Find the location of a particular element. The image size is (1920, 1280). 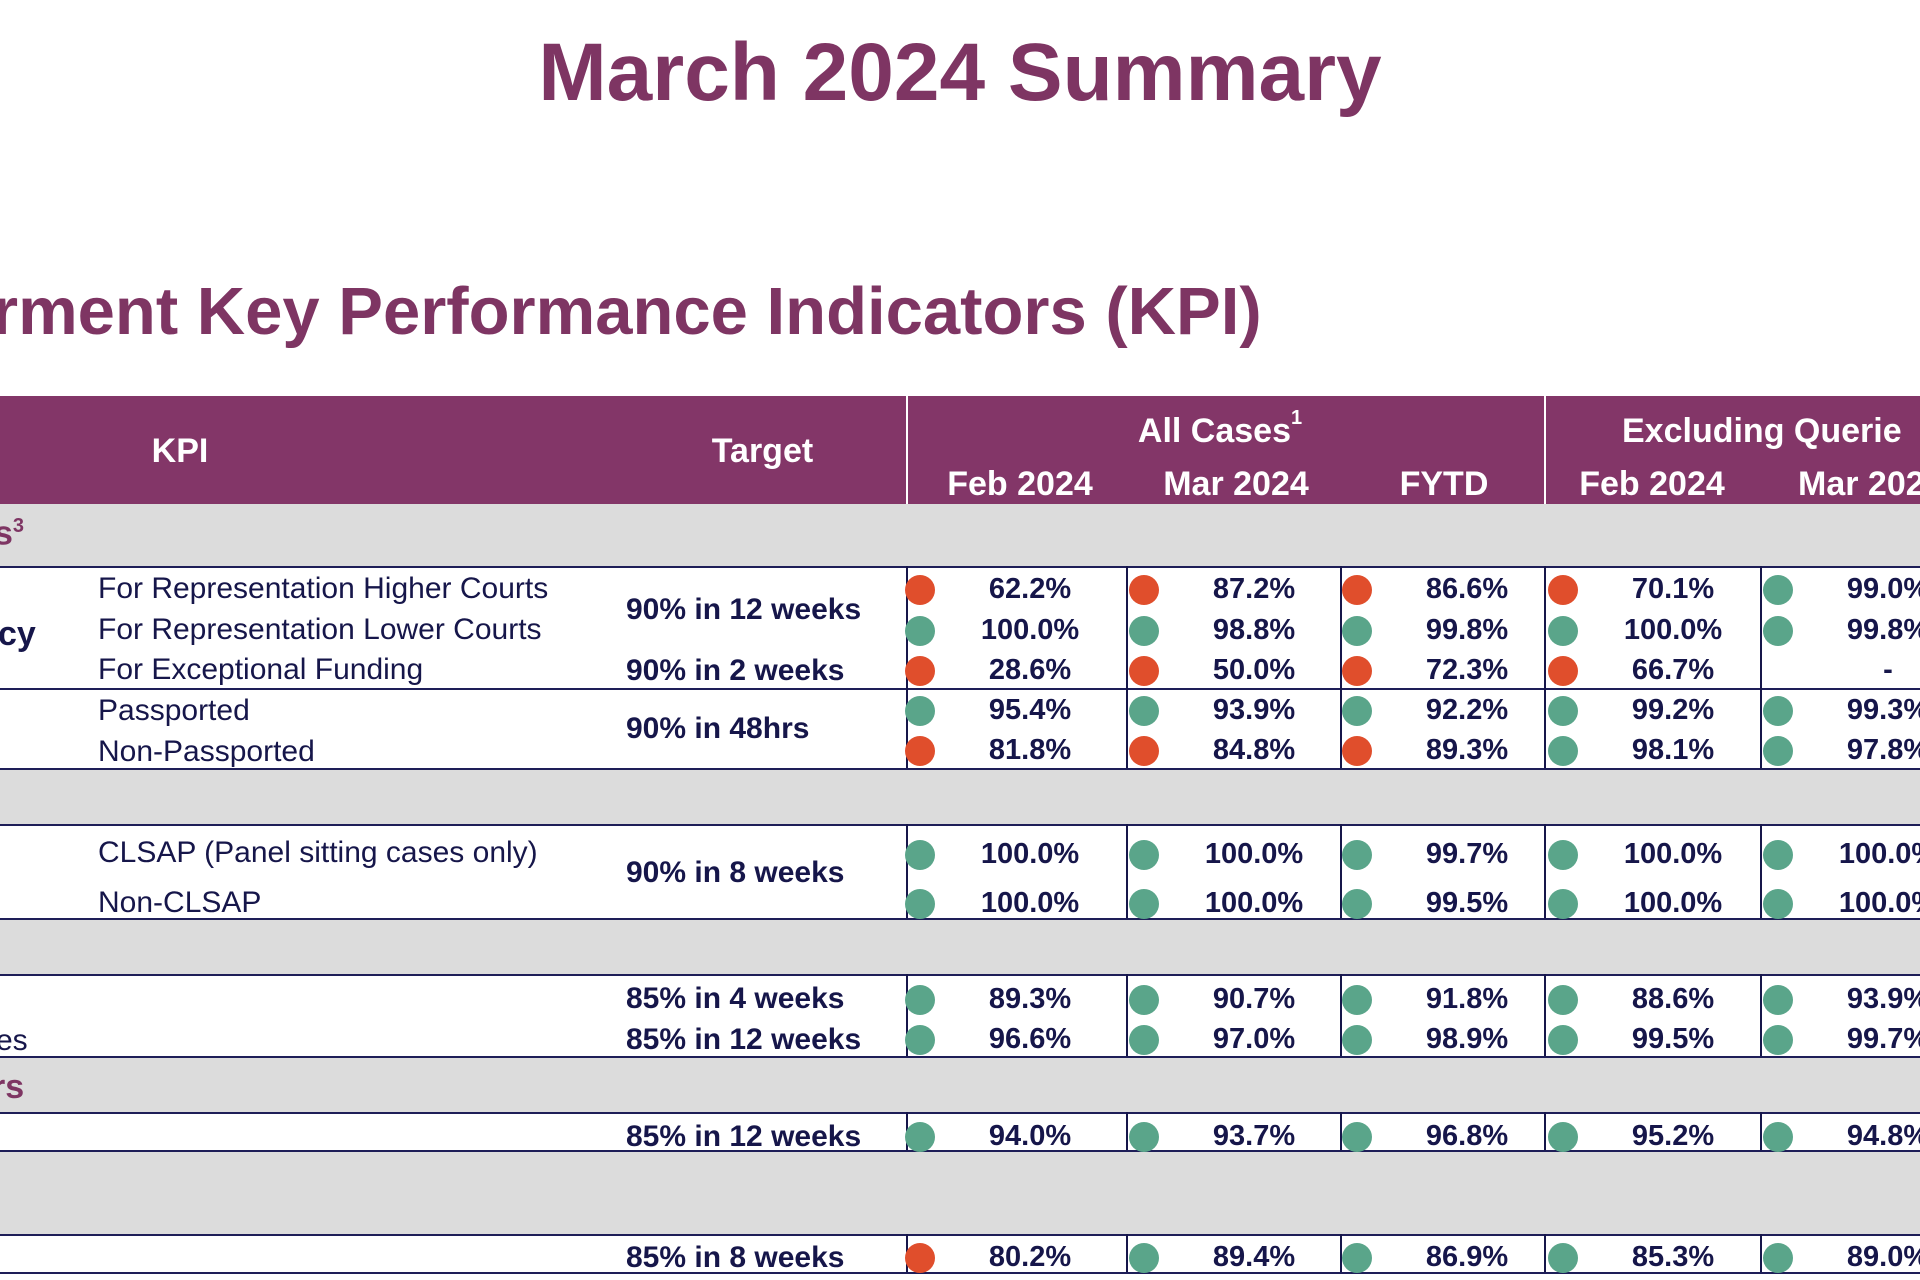

target-value: 85% in 12 weeks is located at coordinates (744, 1039).